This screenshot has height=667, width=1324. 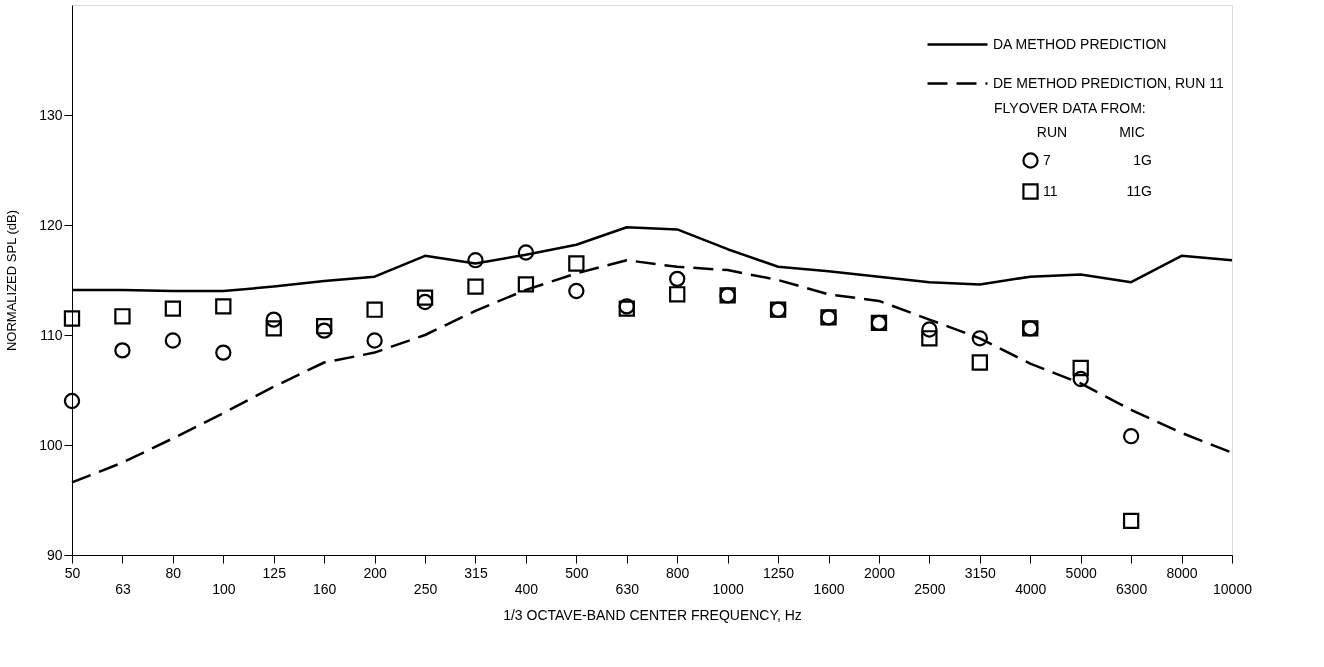 What do you see at coordinates (476, 572) in the screenshot?
I see `x-tick-label: 315` at bounding box center [476, 572].